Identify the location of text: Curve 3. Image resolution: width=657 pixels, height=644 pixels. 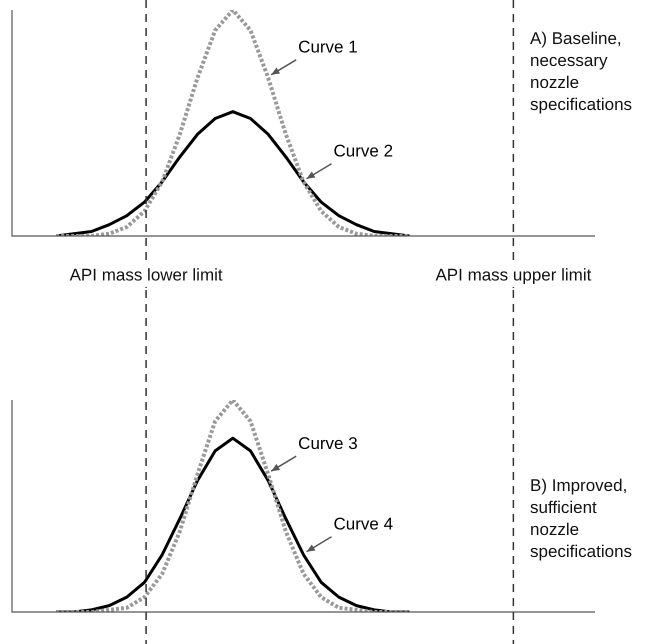
(328, 443).